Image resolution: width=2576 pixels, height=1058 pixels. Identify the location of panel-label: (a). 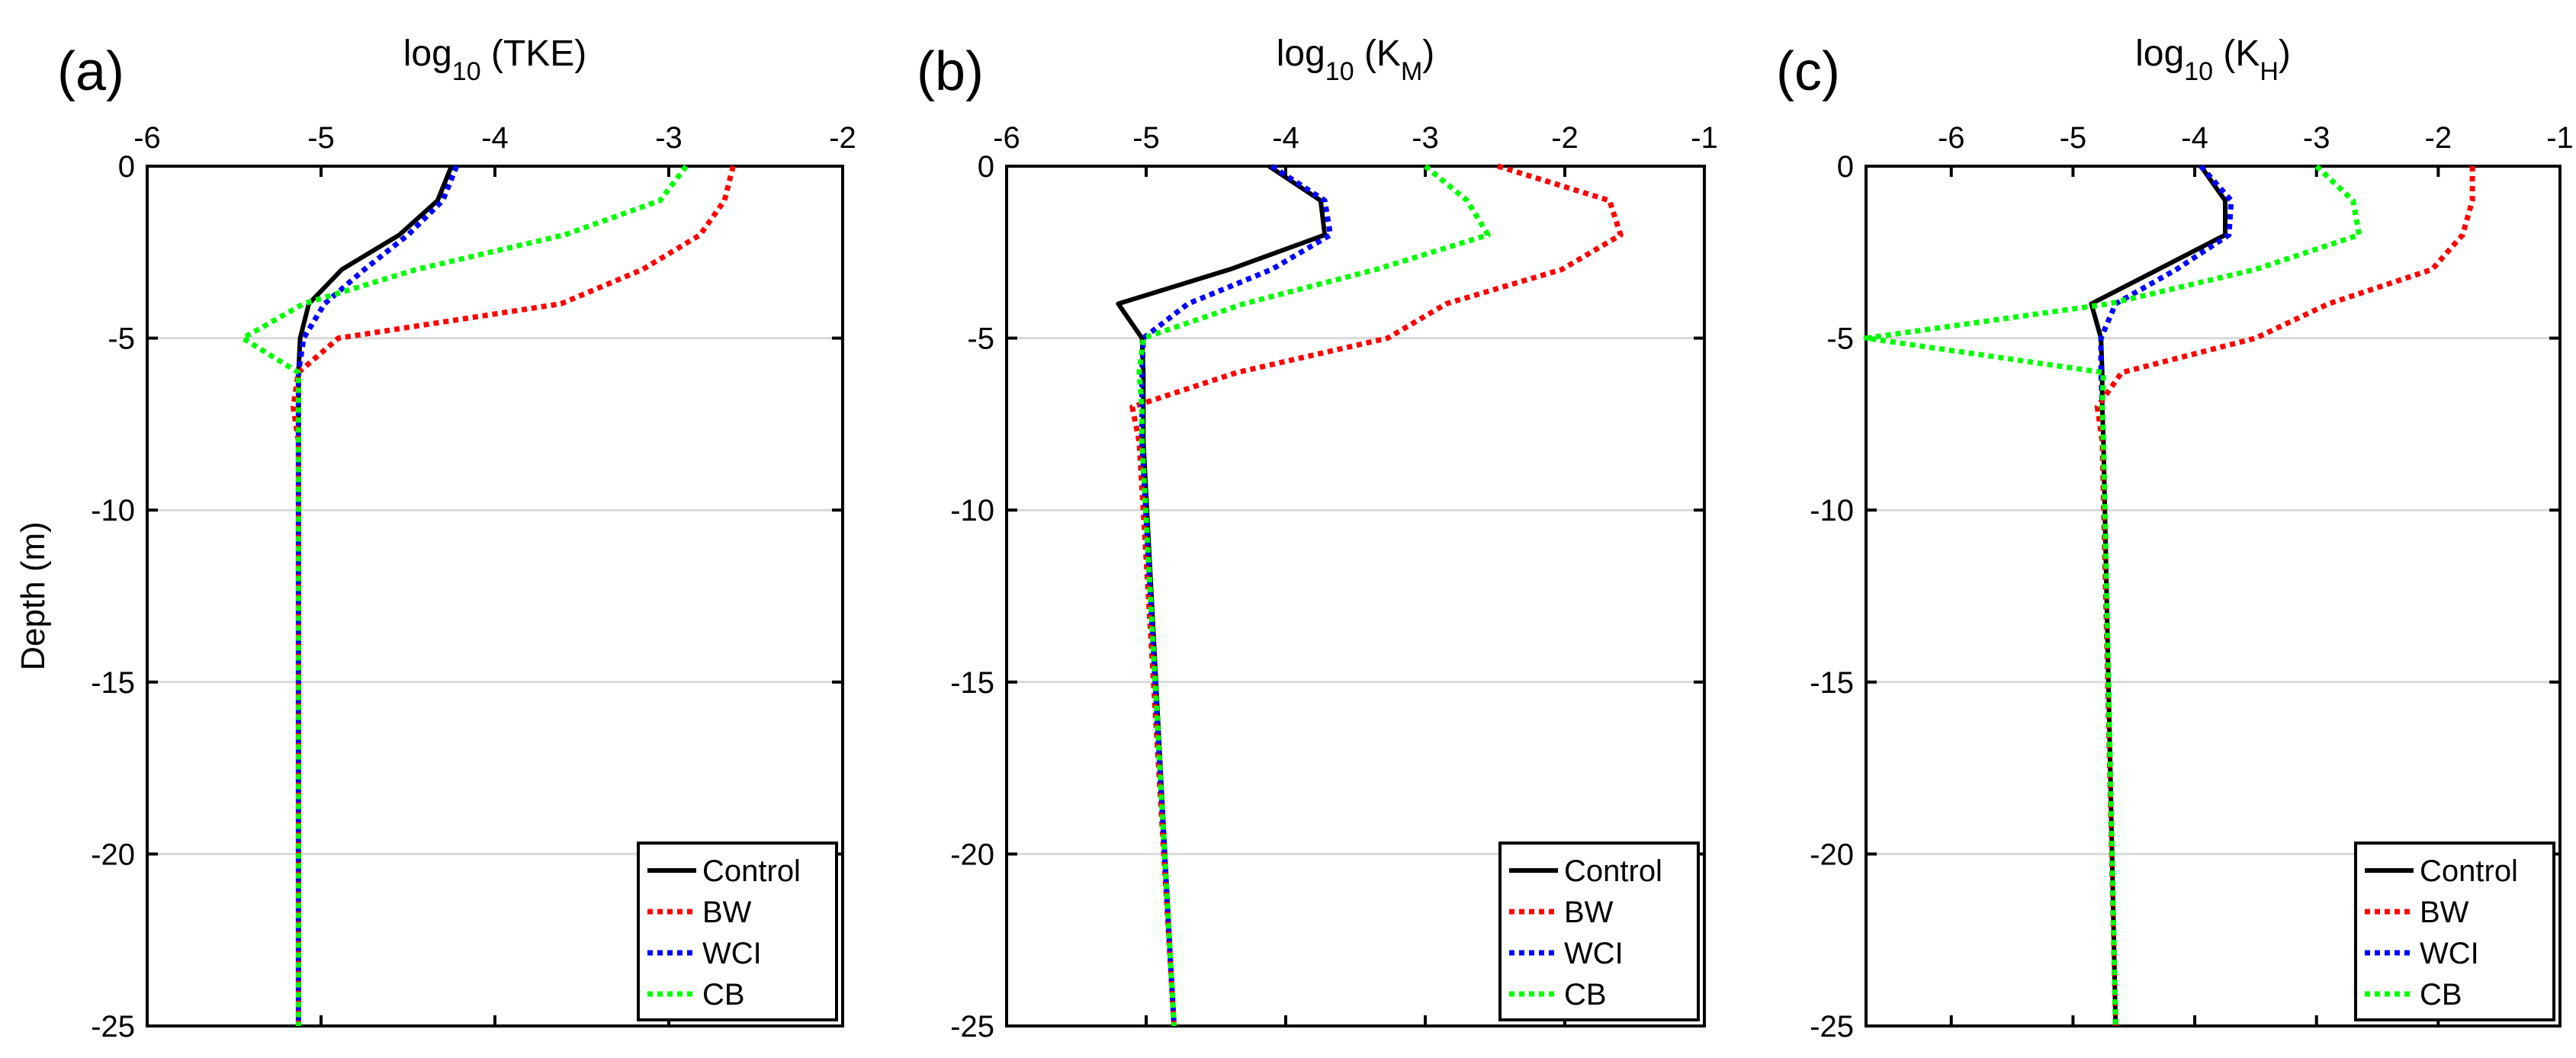
(90, 72).